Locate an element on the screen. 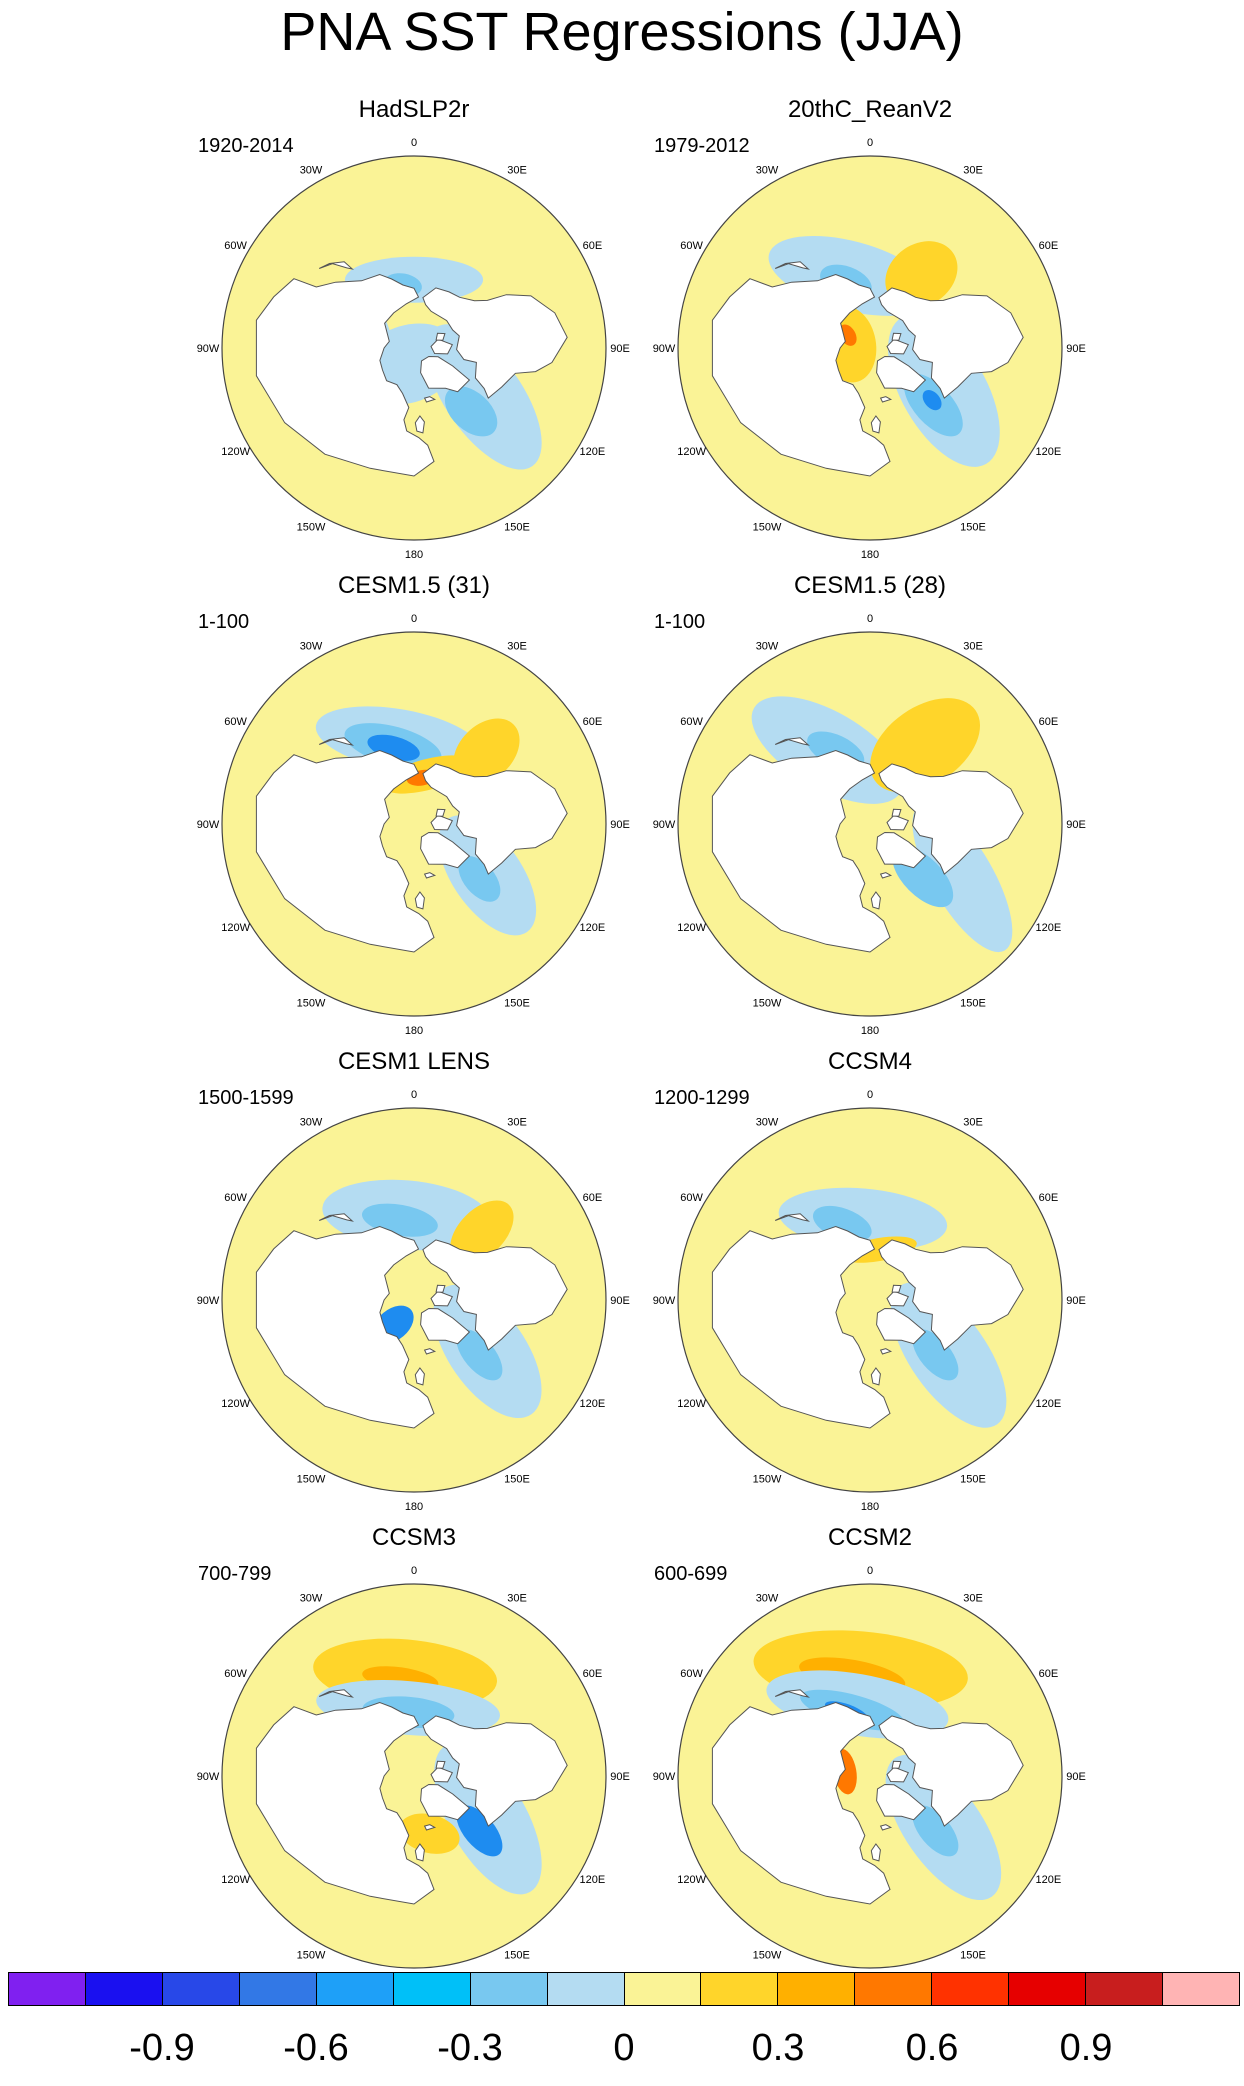 The image size is (1244, 2086). panel-period: 1200-1299 is located at coordinates (702, 1098).